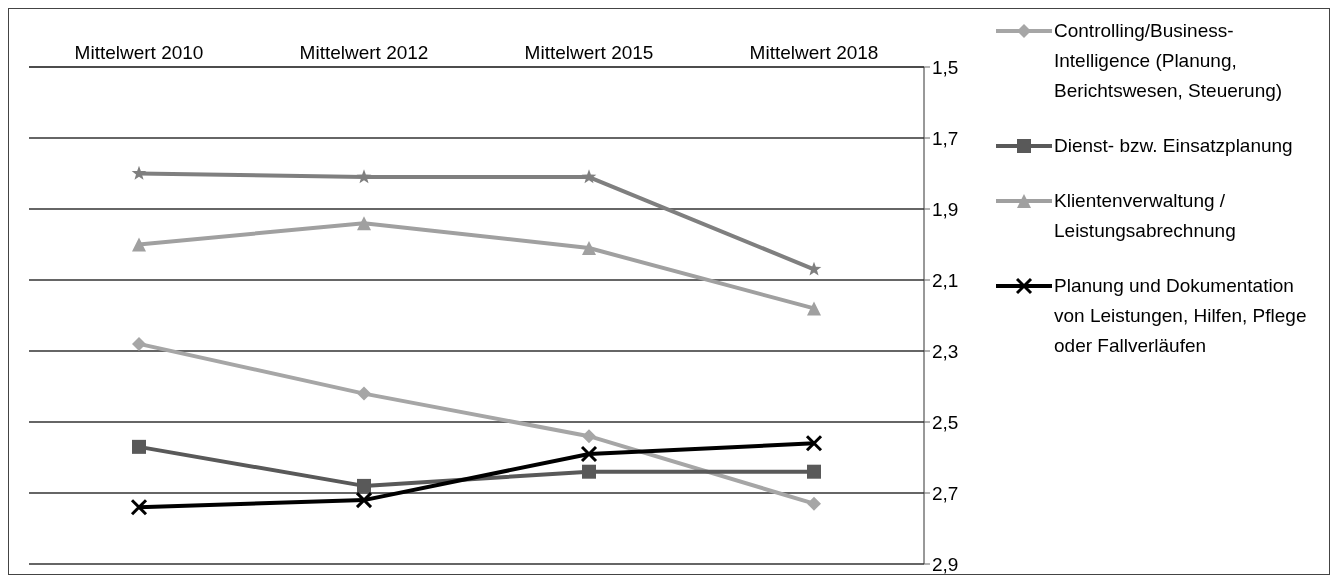 This screenshot has width=1342, height=583. Describe the element at coordinates (945, 564) in the screenshot. I see `y-tick-label: 2,9` at that location.